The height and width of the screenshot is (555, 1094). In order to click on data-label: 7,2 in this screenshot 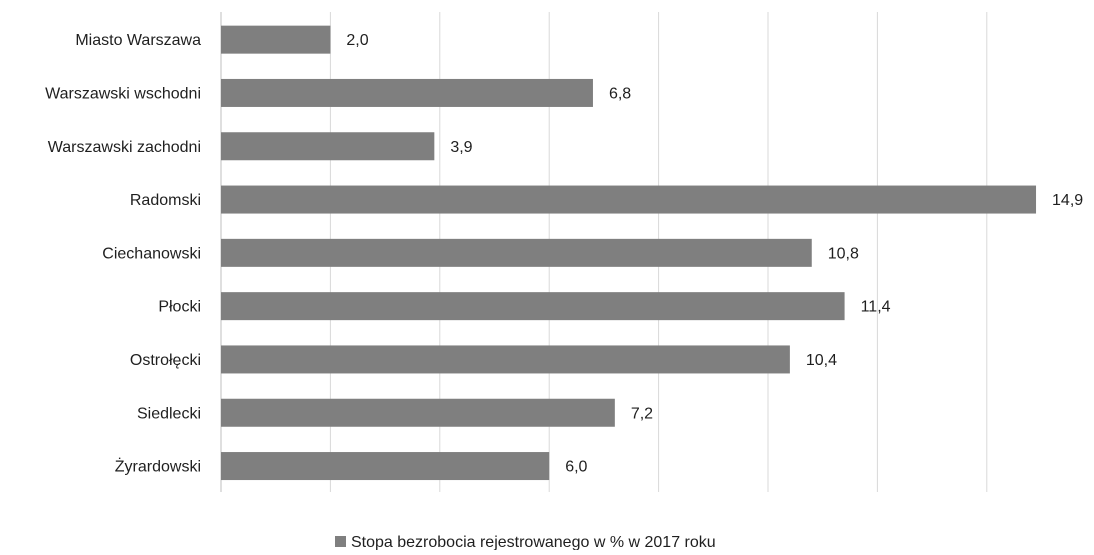, I will do `click(642, 413)`.